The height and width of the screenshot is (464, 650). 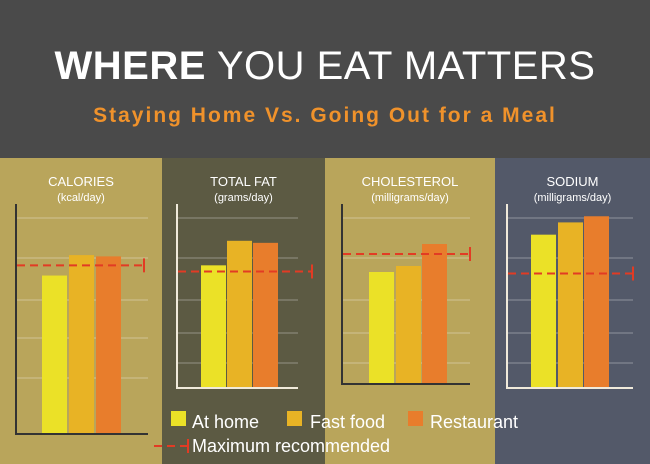 What do you see at coordinates (573, 198) in the screenshot?
I see `chart-subtitle-sodium: (milligrams/day)` at bounding box center [573, 198].